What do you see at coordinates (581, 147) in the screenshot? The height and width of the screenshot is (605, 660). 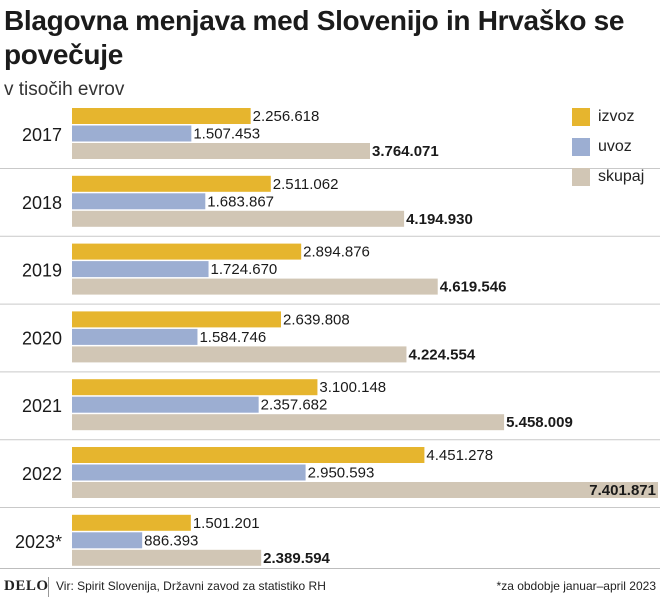 I see `legend-swatch-uvoz` at bounding box center [581, 147].